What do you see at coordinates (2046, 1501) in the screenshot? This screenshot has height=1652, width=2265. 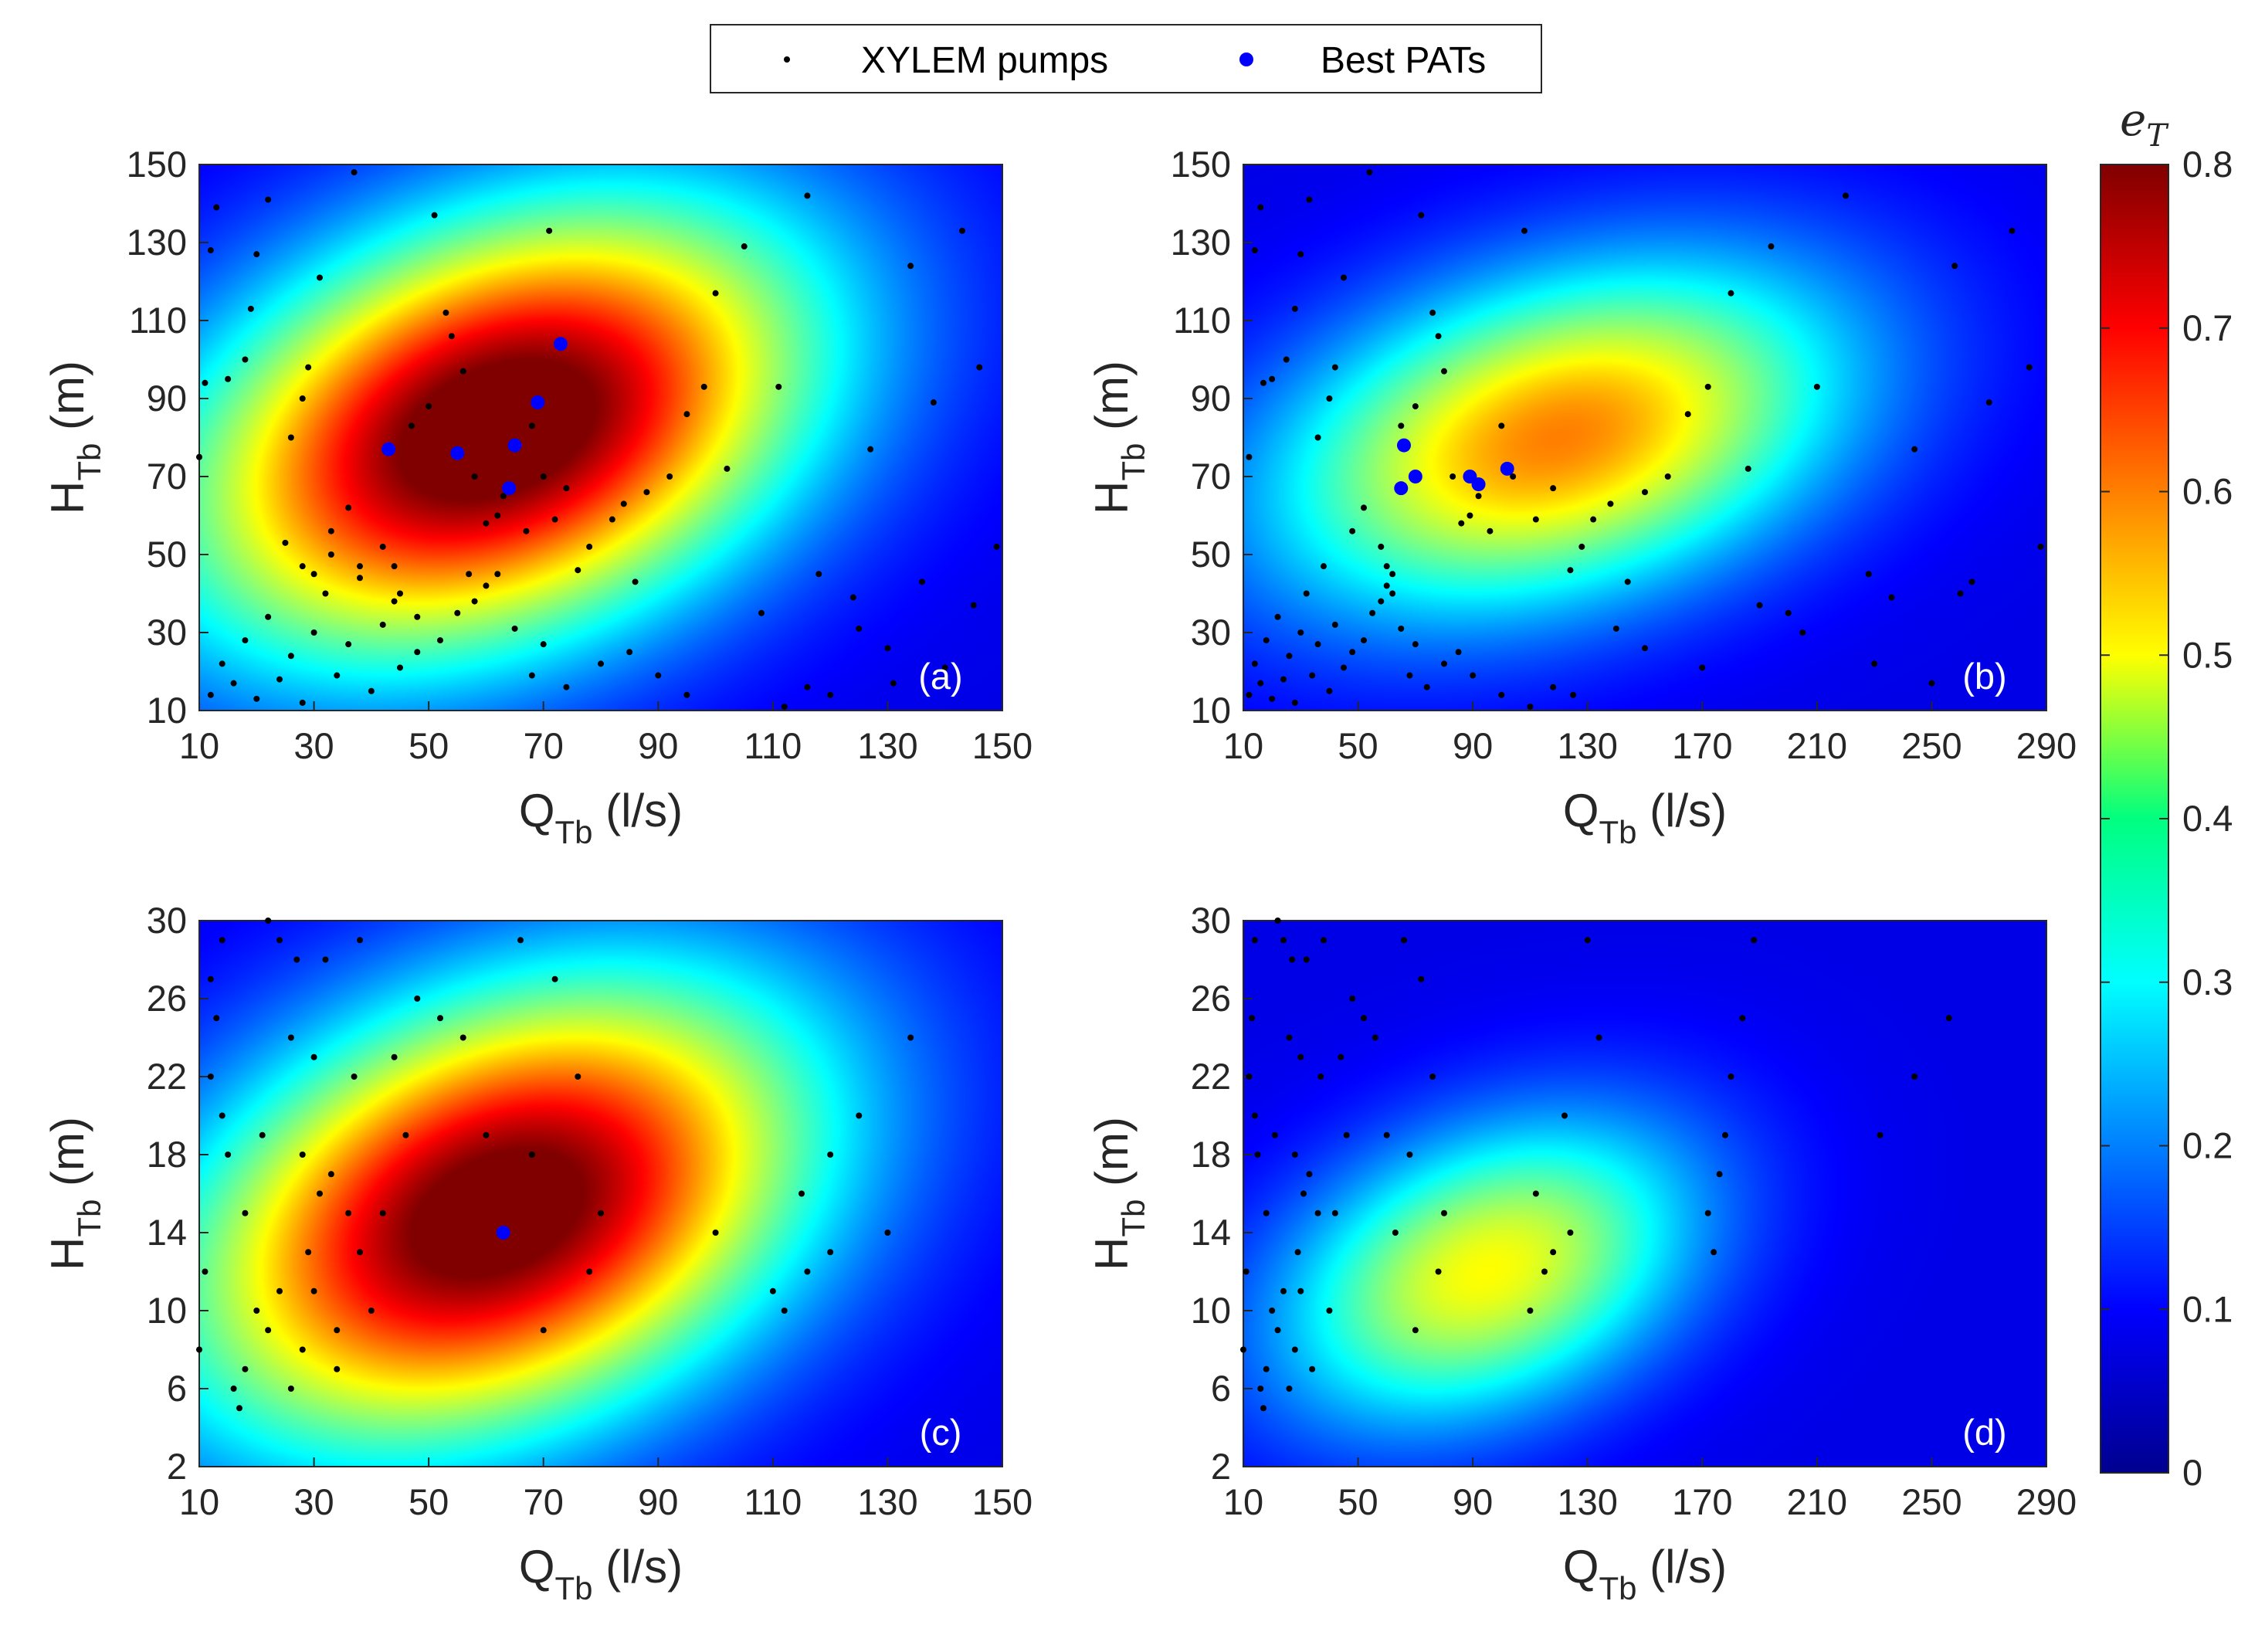 I see `x-tick-label: 290` at bounding box center [2046, 1501].